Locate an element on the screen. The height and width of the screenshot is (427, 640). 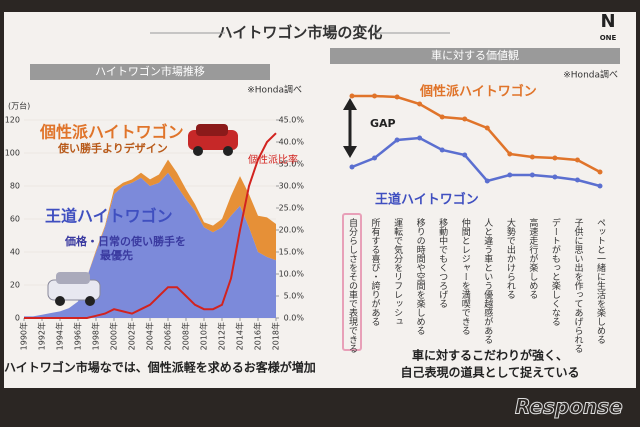
x-tick-label: 1996年 is located at coordinates (78, 336).